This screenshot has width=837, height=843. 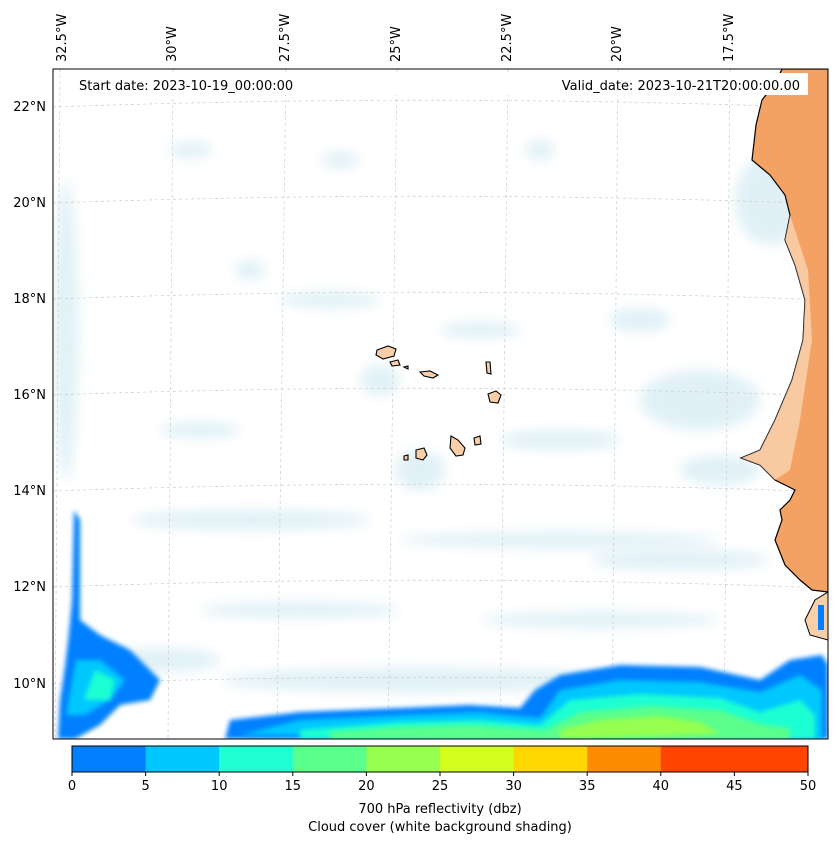 What do you see at coordinates (406, 457) in the screenshot?
I see `island-brava` at bounding box center [406, 457].